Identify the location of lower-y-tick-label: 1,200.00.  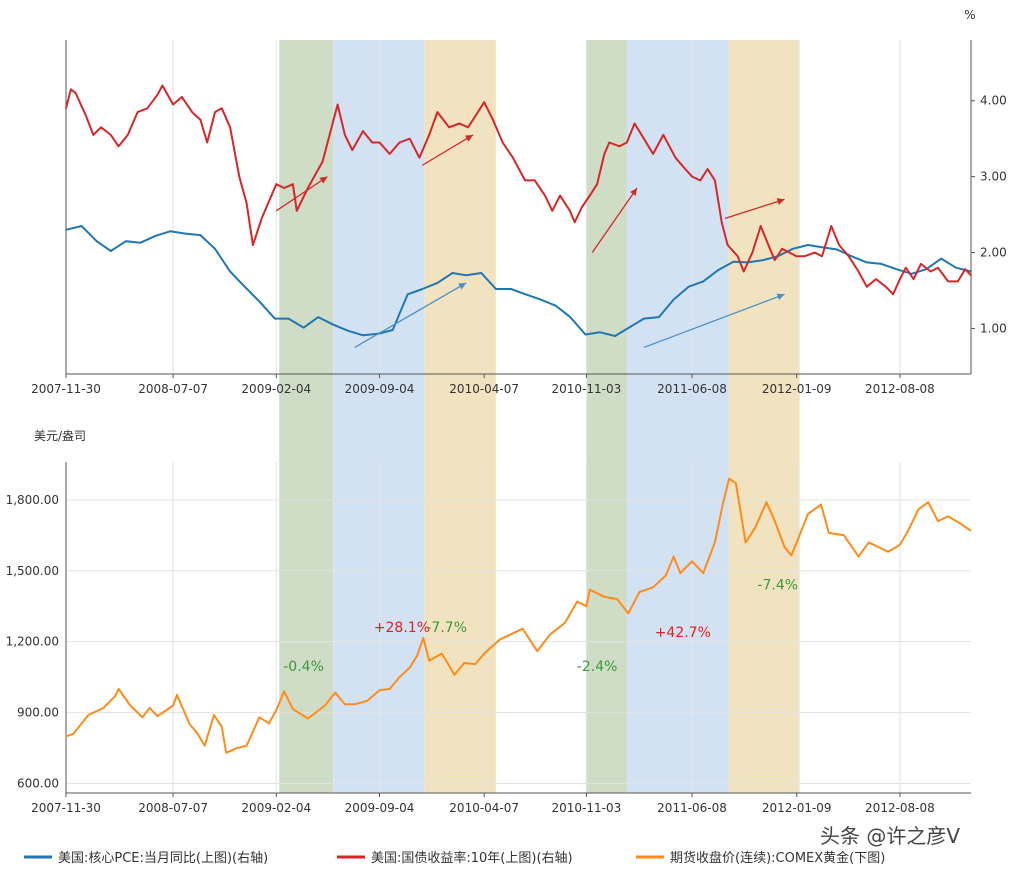
(32, 642).